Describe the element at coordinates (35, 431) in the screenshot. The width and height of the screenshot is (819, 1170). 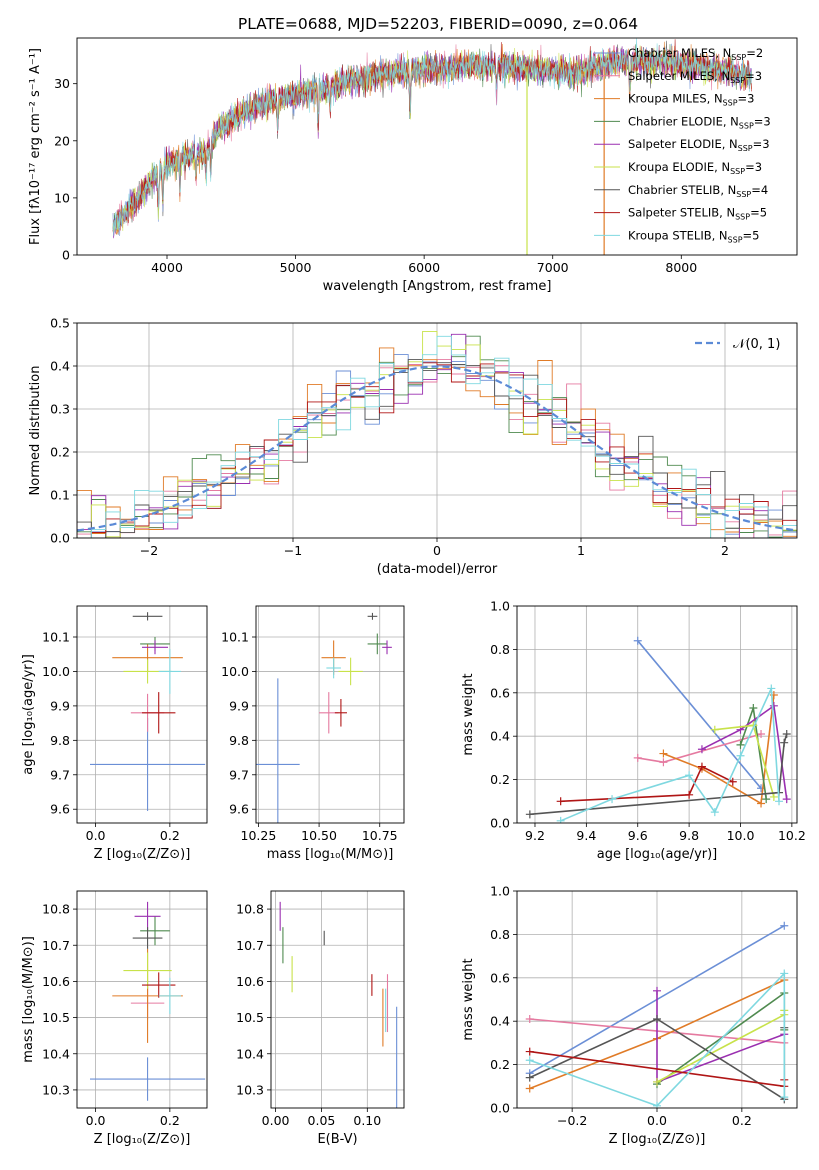
I see `y-axis-label: Normed distribution` at that location.